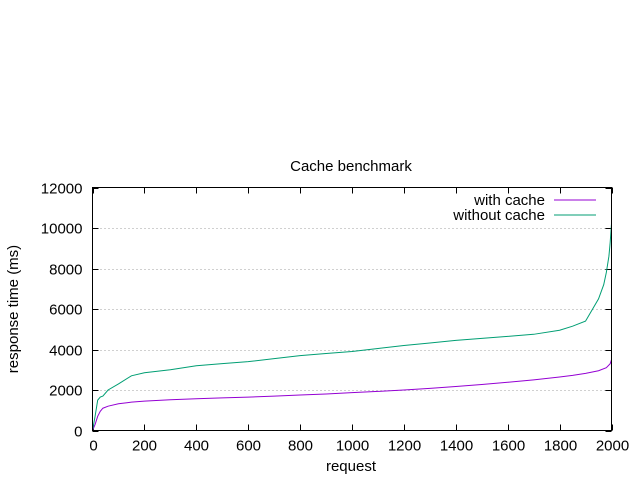 This screenshot has width=640, height=480. What do you see at coordinates (248, 446) in the screenshot?
I see `x-tick-label: 600` at bounding box center [248, 446].